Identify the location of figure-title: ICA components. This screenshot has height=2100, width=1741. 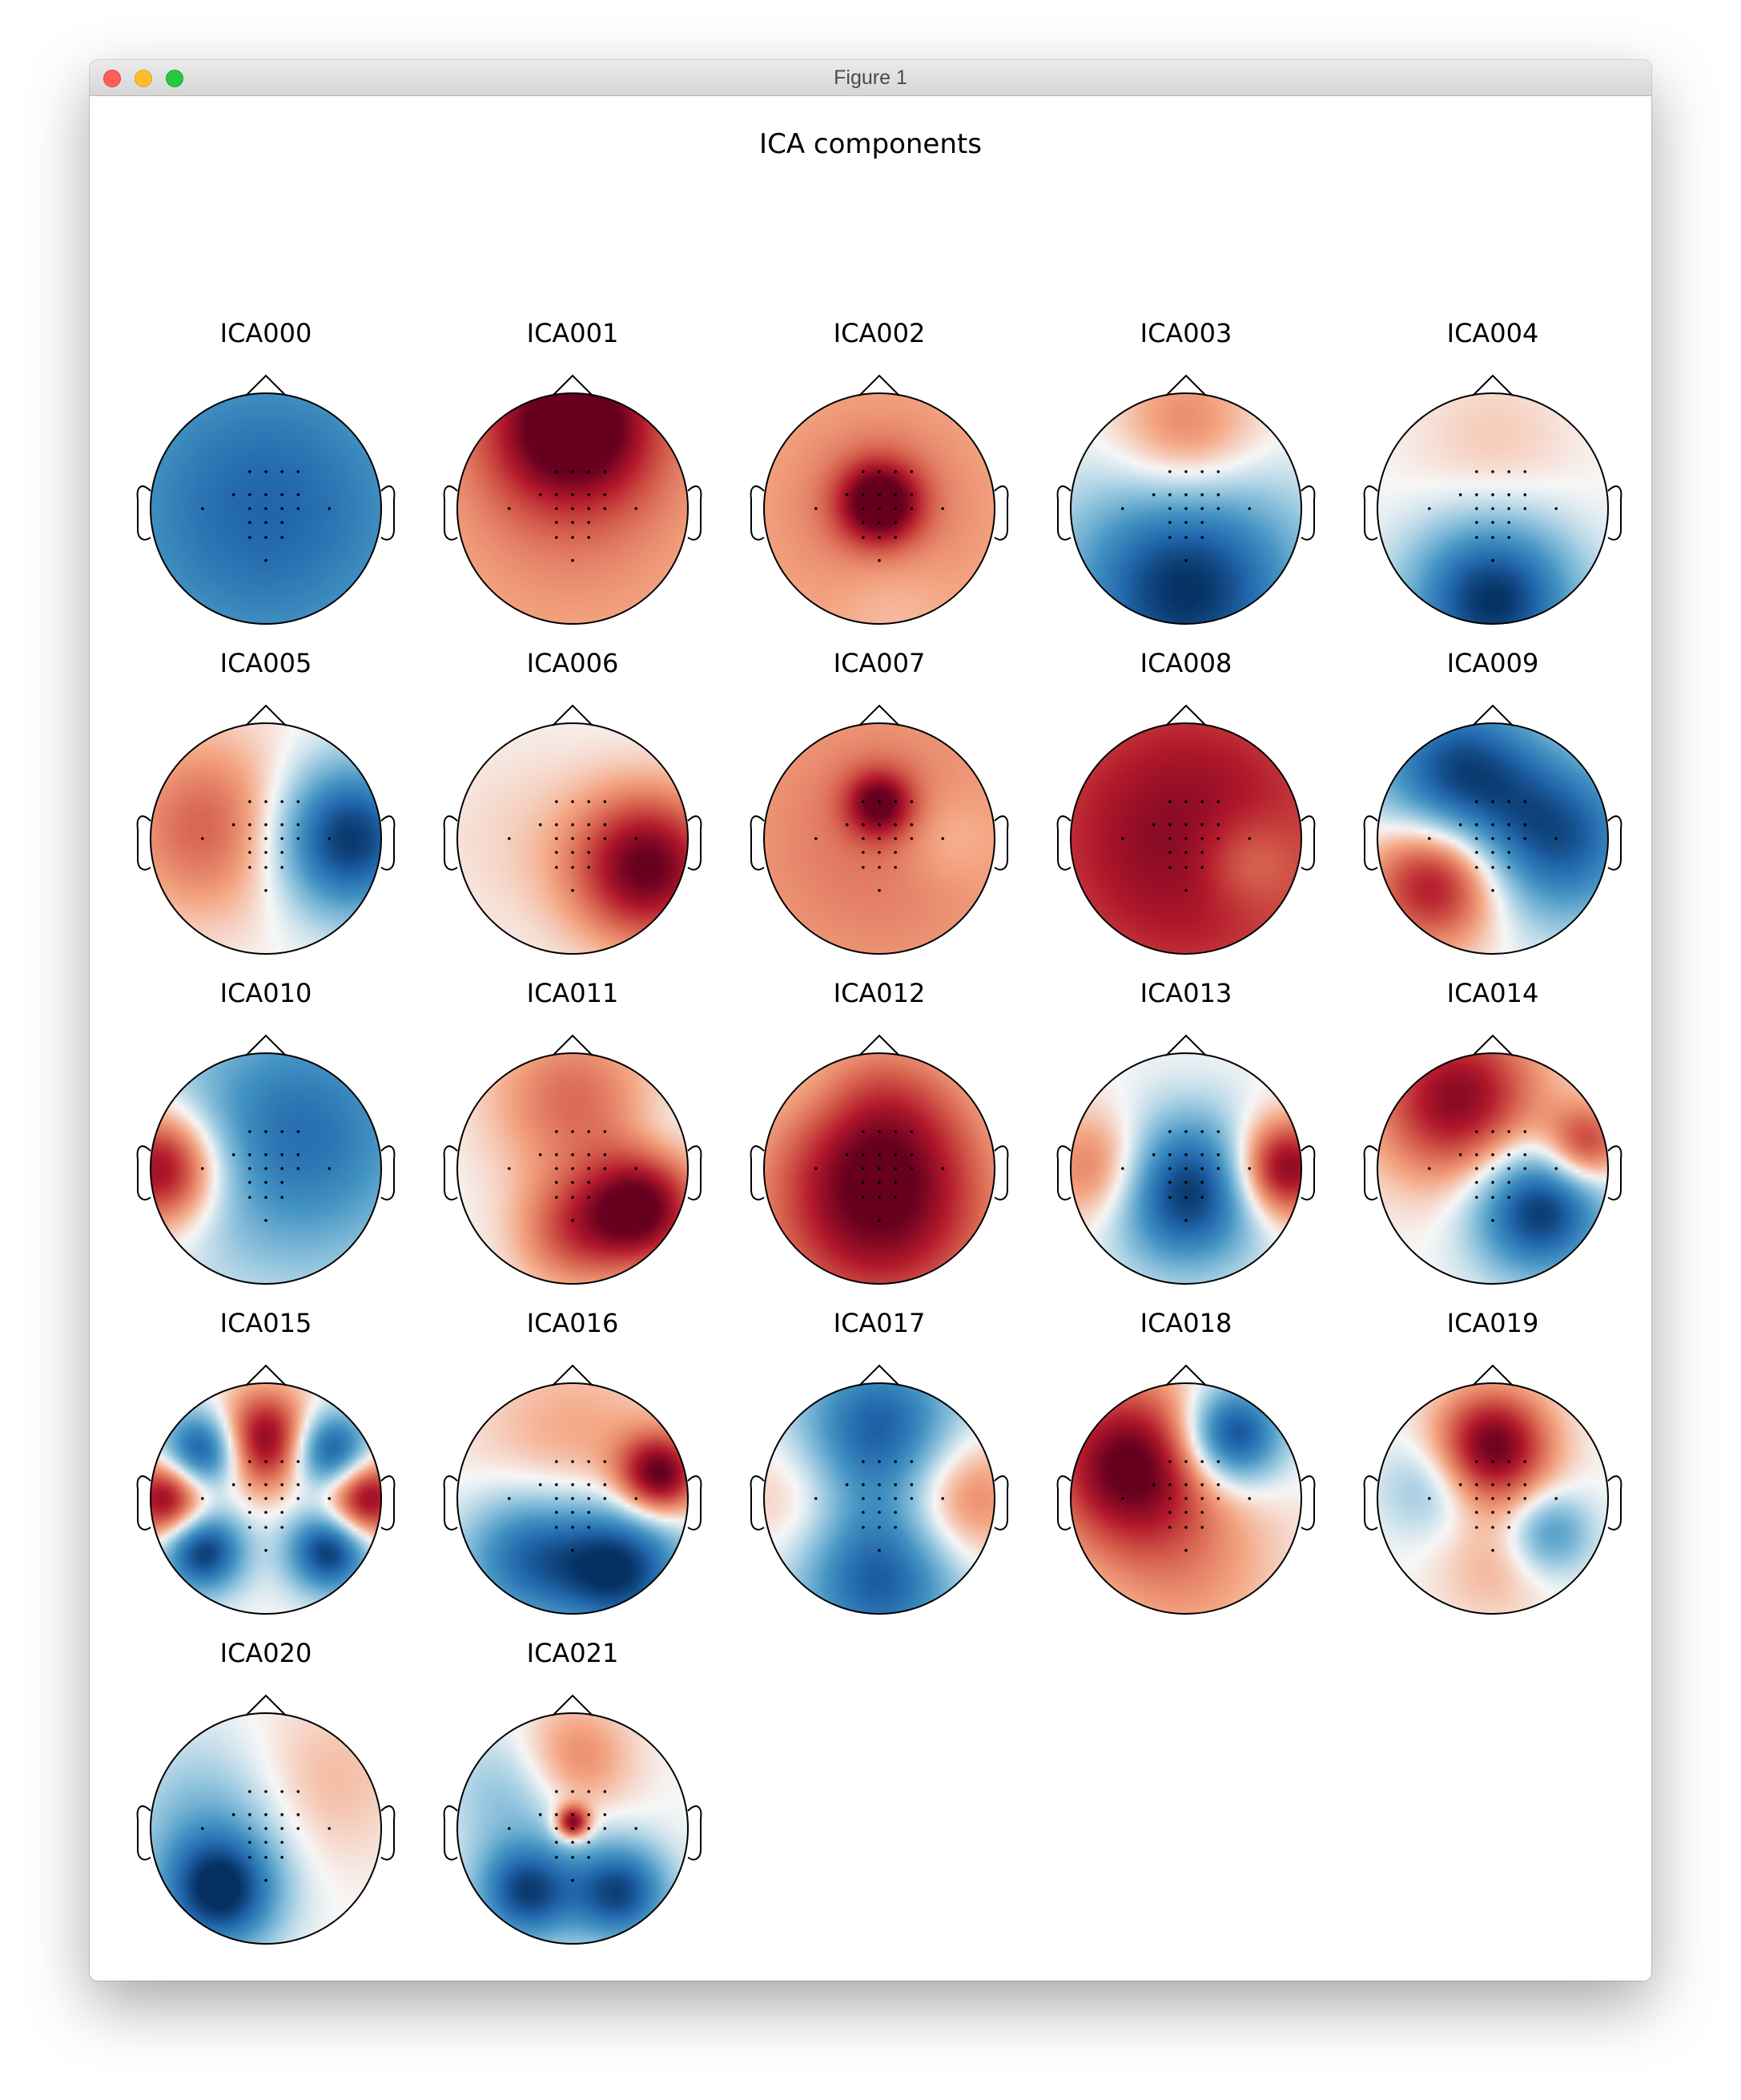
(870, 144).